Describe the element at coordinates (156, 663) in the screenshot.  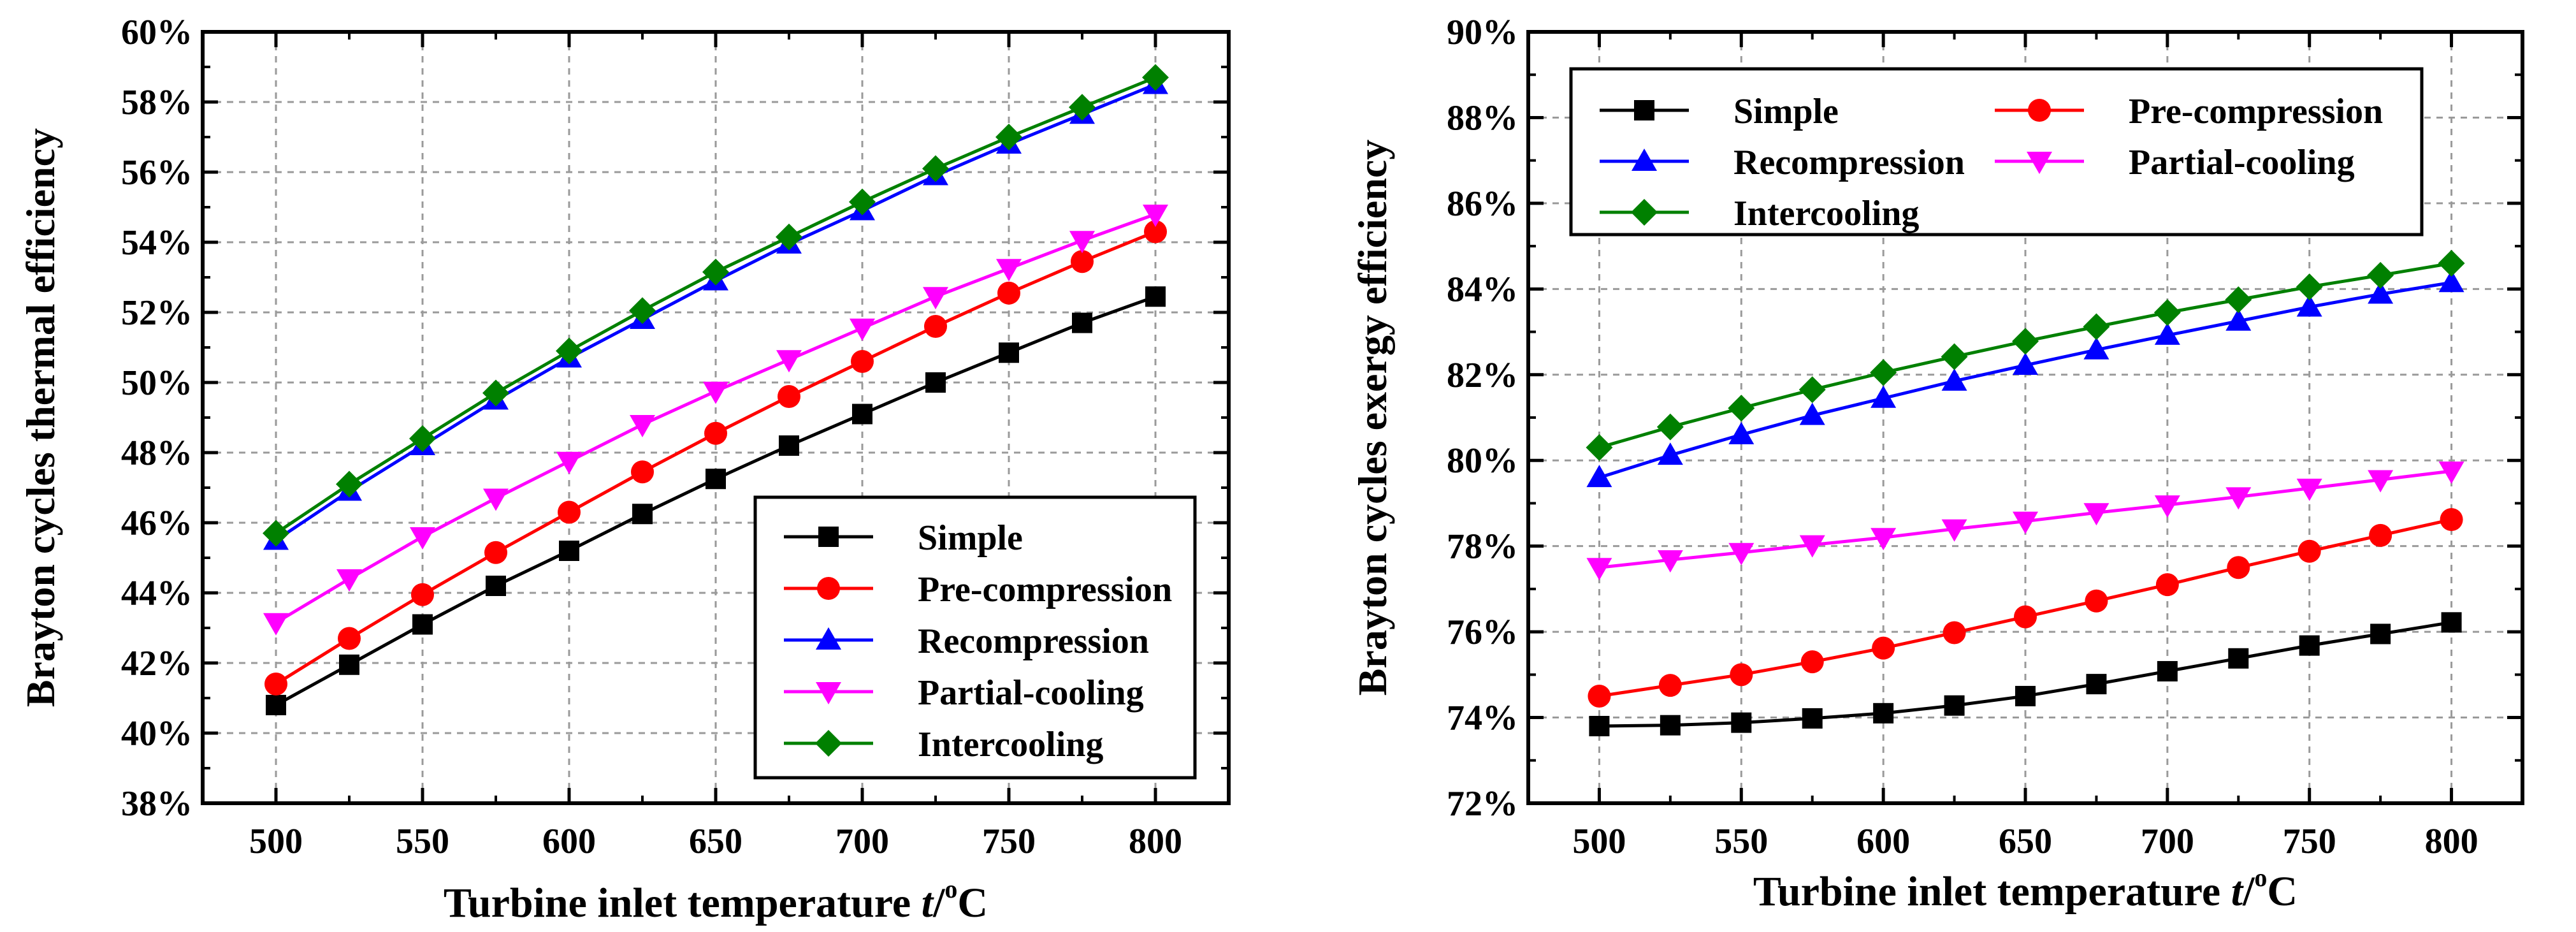
I see `y-tick-label: 42%` at that location.